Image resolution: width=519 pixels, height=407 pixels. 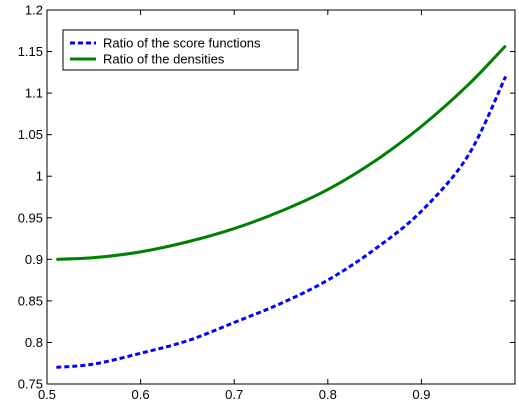 I want to click on legend-label-2: Ratio of the densities, so click(x=164, y=59).